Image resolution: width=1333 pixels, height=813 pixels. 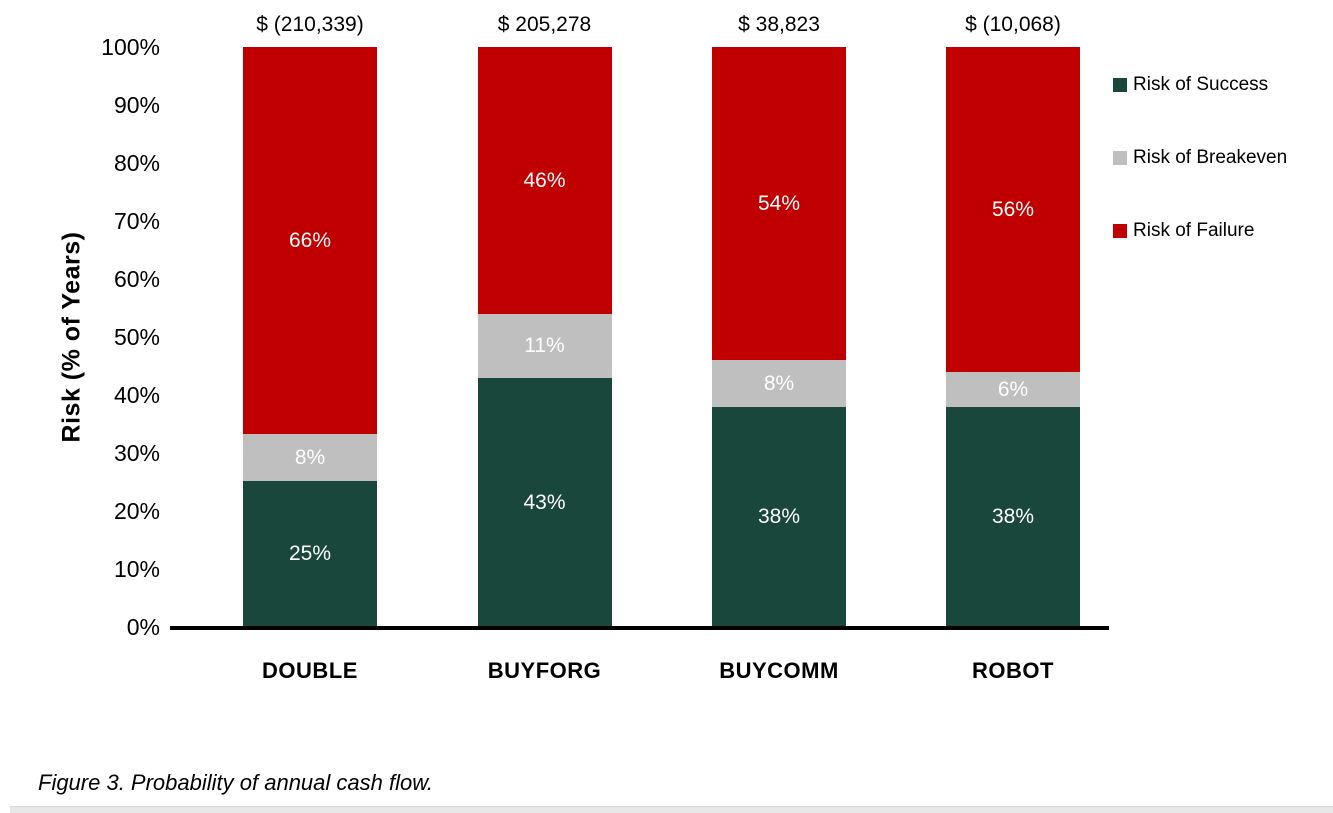 I want to click on stacked-bar-buycomm: 54% 8% 38%, so click(x=779, y=337).